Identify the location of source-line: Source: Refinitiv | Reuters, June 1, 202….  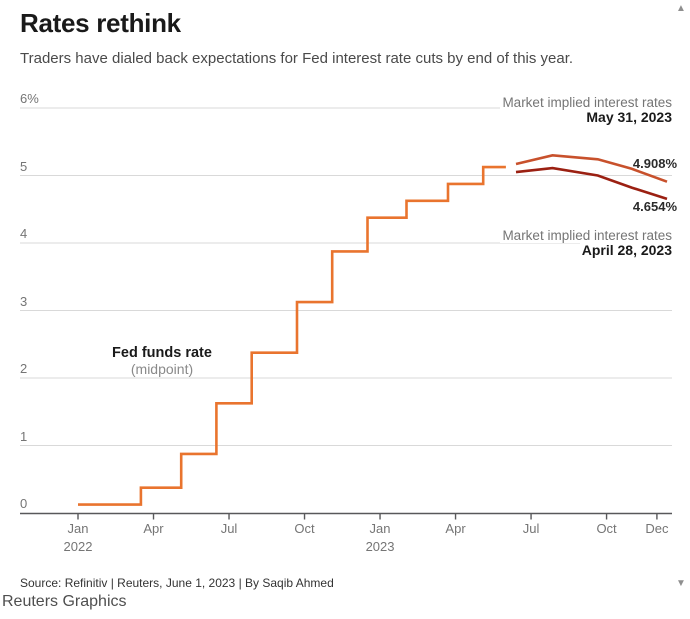
(177, 583).